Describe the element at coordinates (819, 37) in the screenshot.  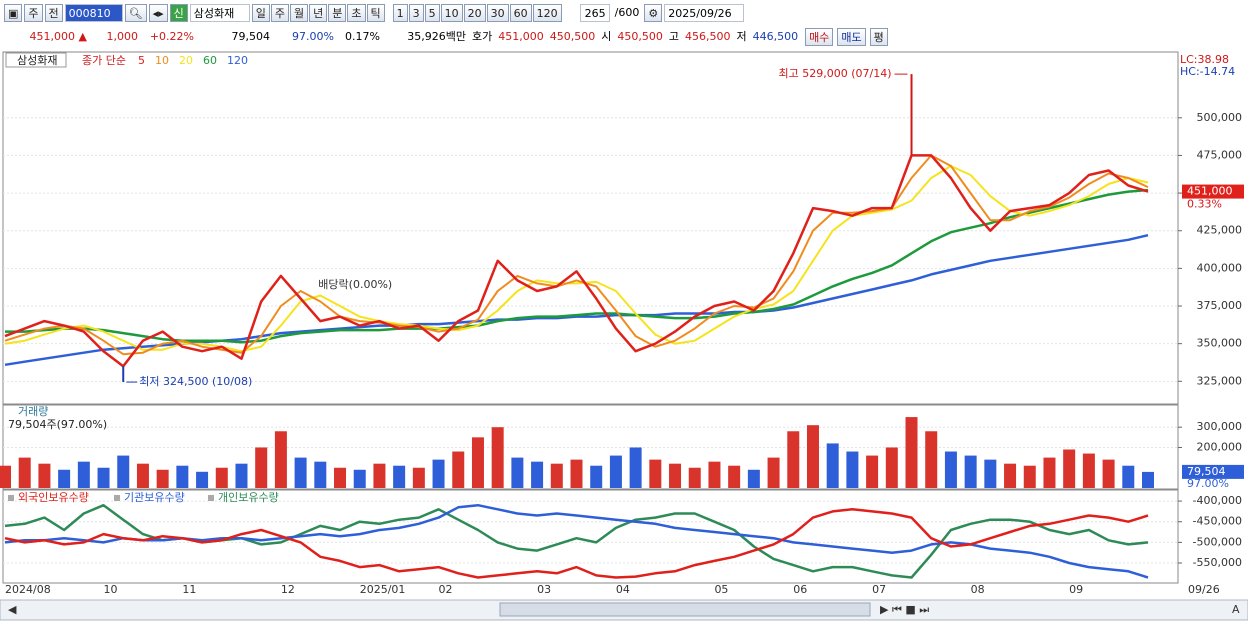
I see `buy-button: 매수` at that location.